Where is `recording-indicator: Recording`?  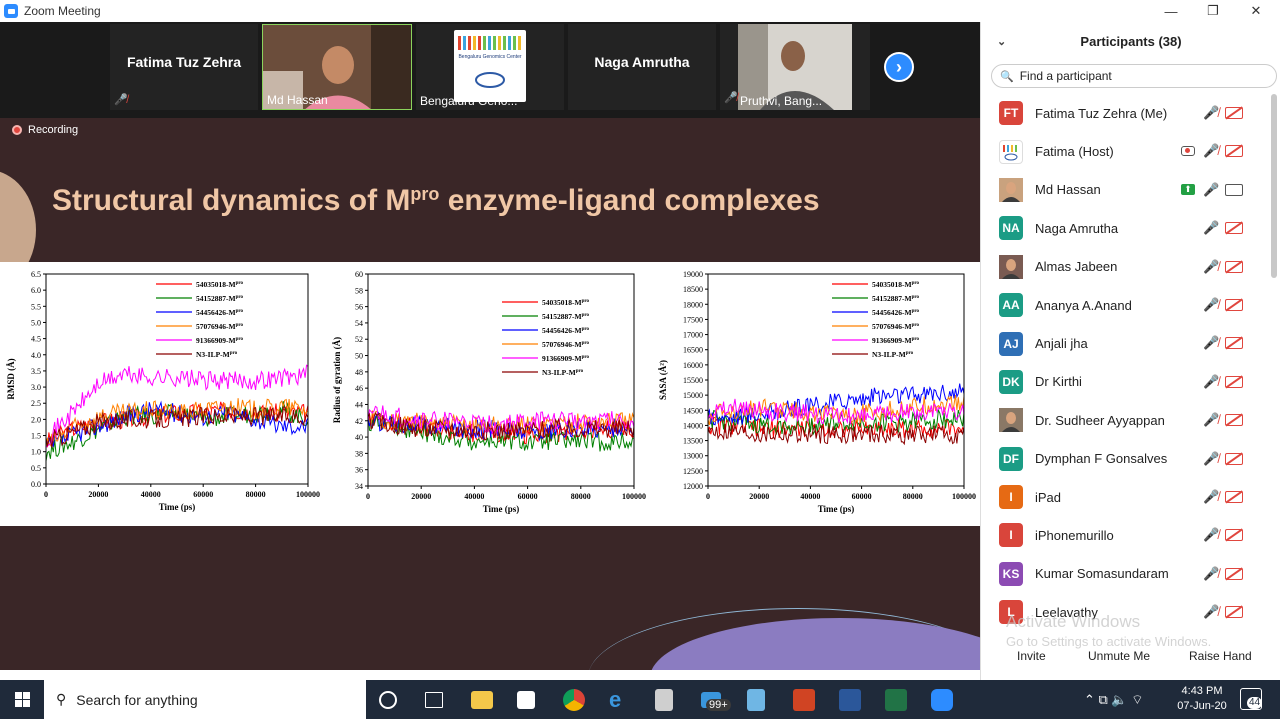 recording-indicator: Recording is located at coordinates (45, 130).